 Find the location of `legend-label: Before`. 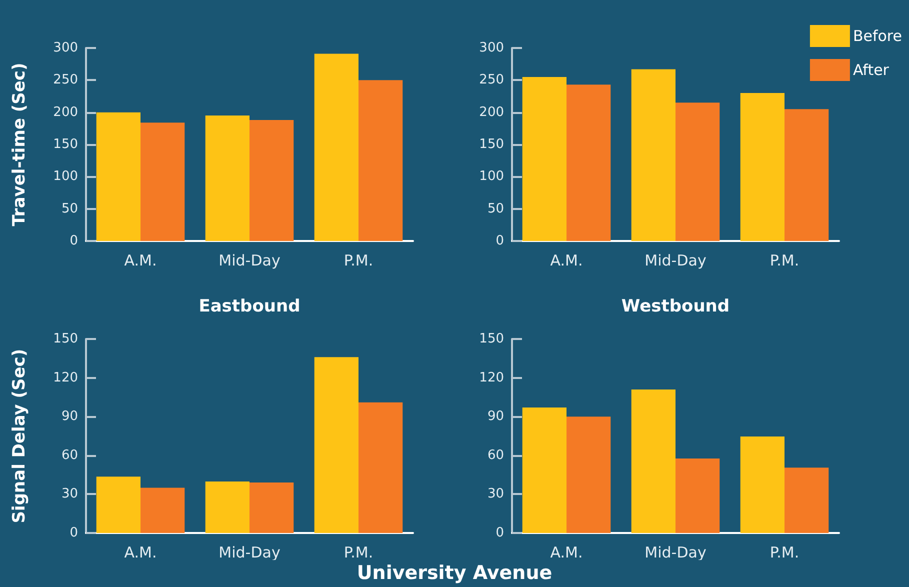

legend-label: Before is located at coordinates (877, 36).